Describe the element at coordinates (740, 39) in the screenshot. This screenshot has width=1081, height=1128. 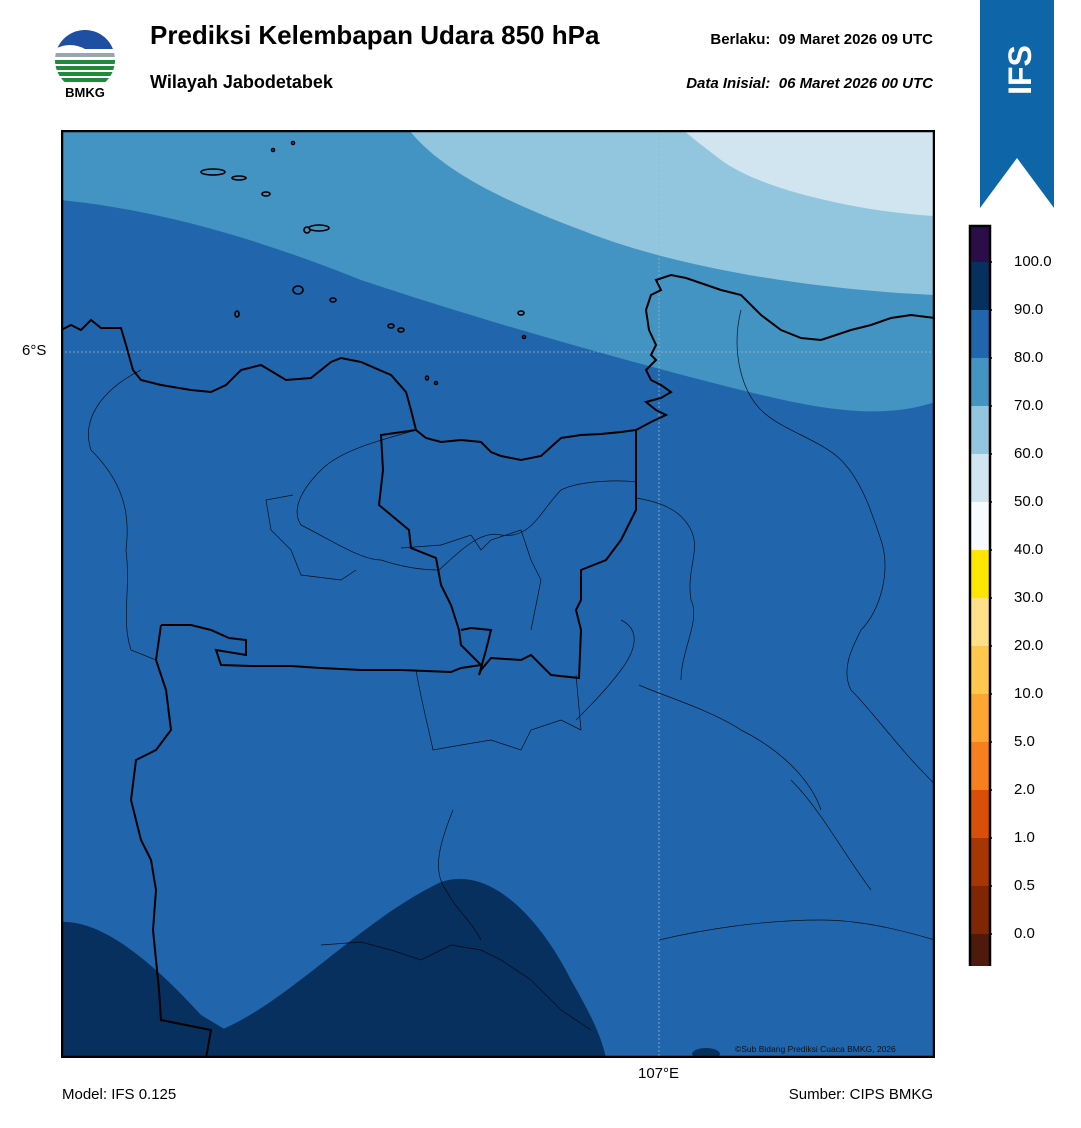
I see `valid-label: Berlaku:` at that location.